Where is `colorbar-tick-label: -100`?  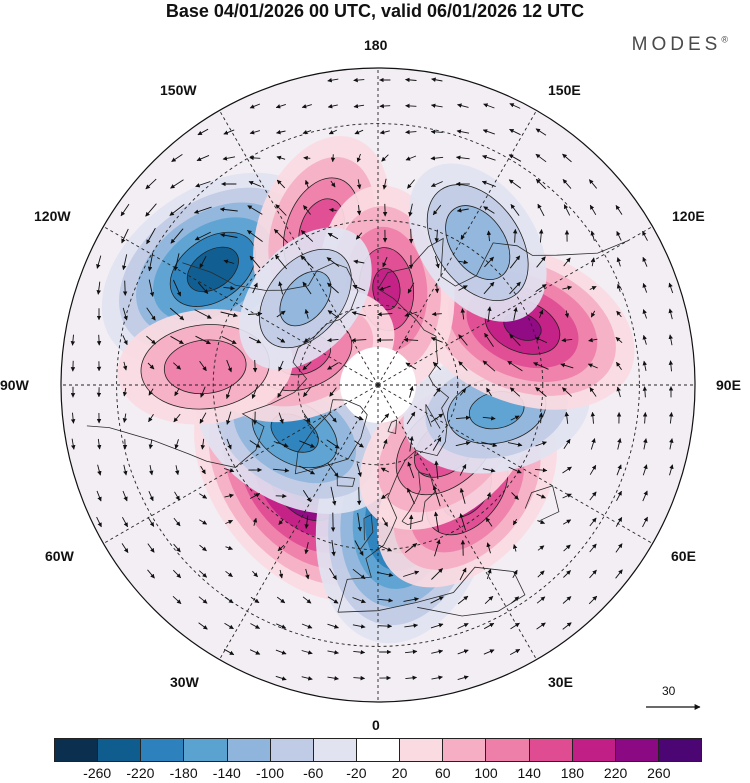 colorbar-tick-label: -100 is located at coordinates (270, 773).